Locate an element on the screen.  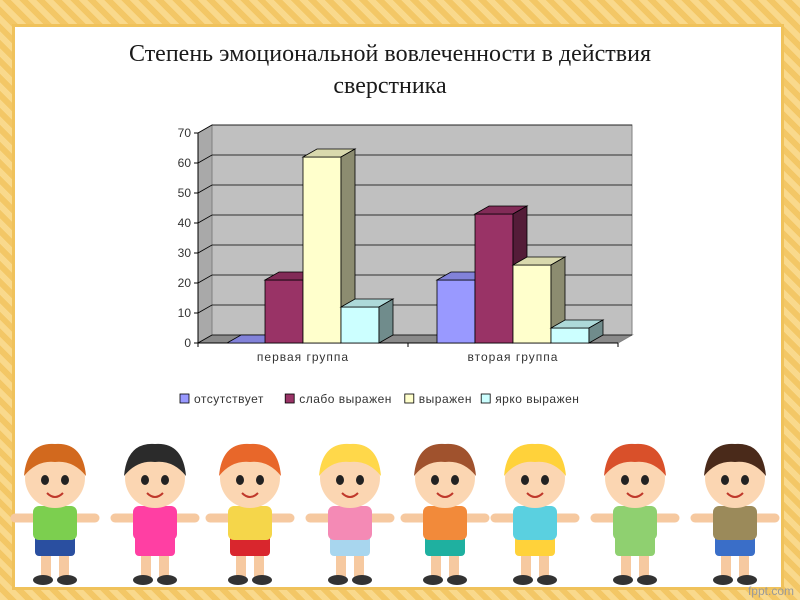
legend-label: выражен is located at coordinates (445, 399).